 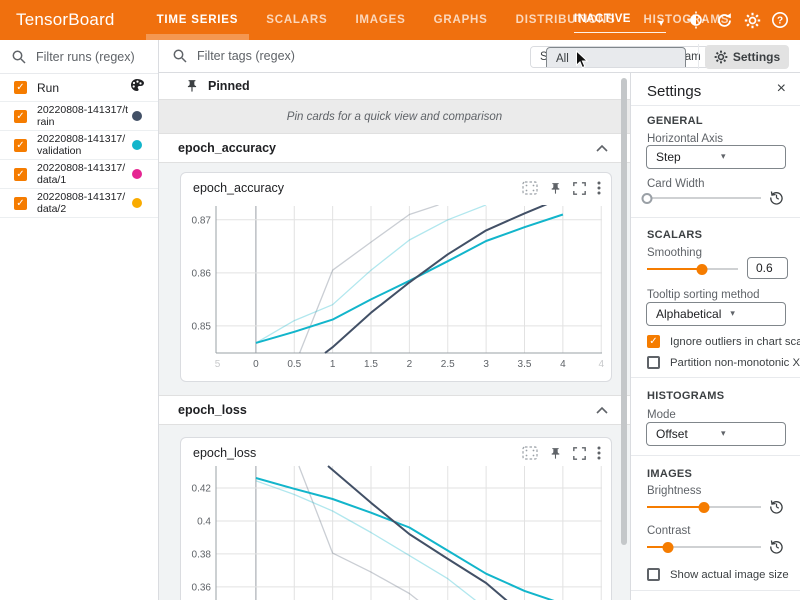 What do you see at coordinates (294, 364) in the screenshot?
I see `svg-text: 0.5` at bounding box center [294, 364].